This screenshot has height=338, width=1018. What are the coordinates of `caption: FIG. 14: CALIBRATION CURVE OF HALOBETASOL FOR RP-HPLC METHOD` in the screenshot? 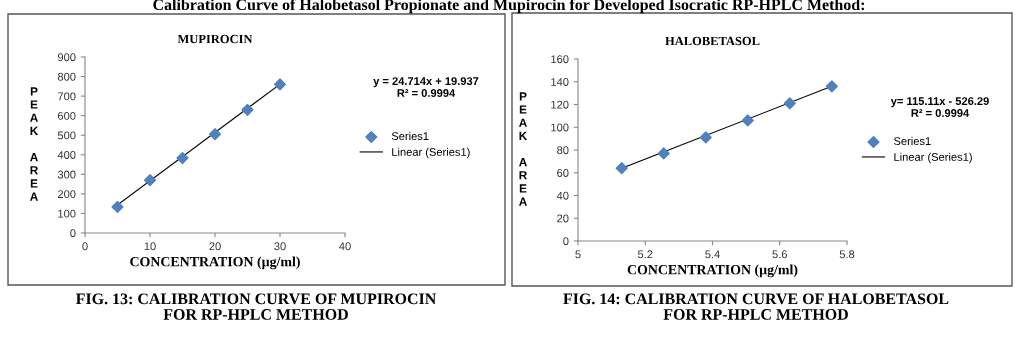 It's located at (756, 306).